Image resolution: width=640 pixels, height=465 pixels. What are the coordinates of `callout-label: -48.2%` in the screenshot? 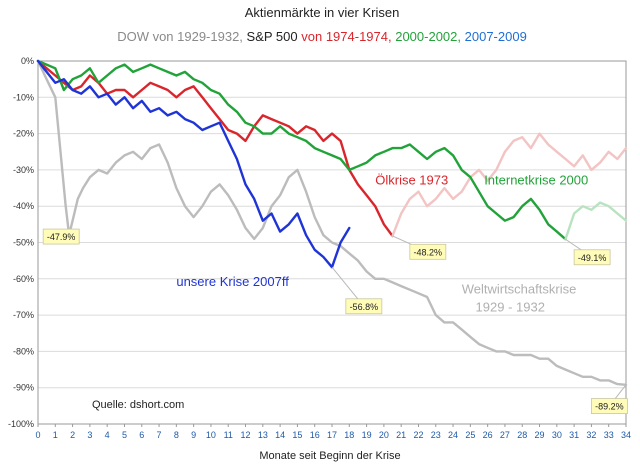 It's located at (428, 252).